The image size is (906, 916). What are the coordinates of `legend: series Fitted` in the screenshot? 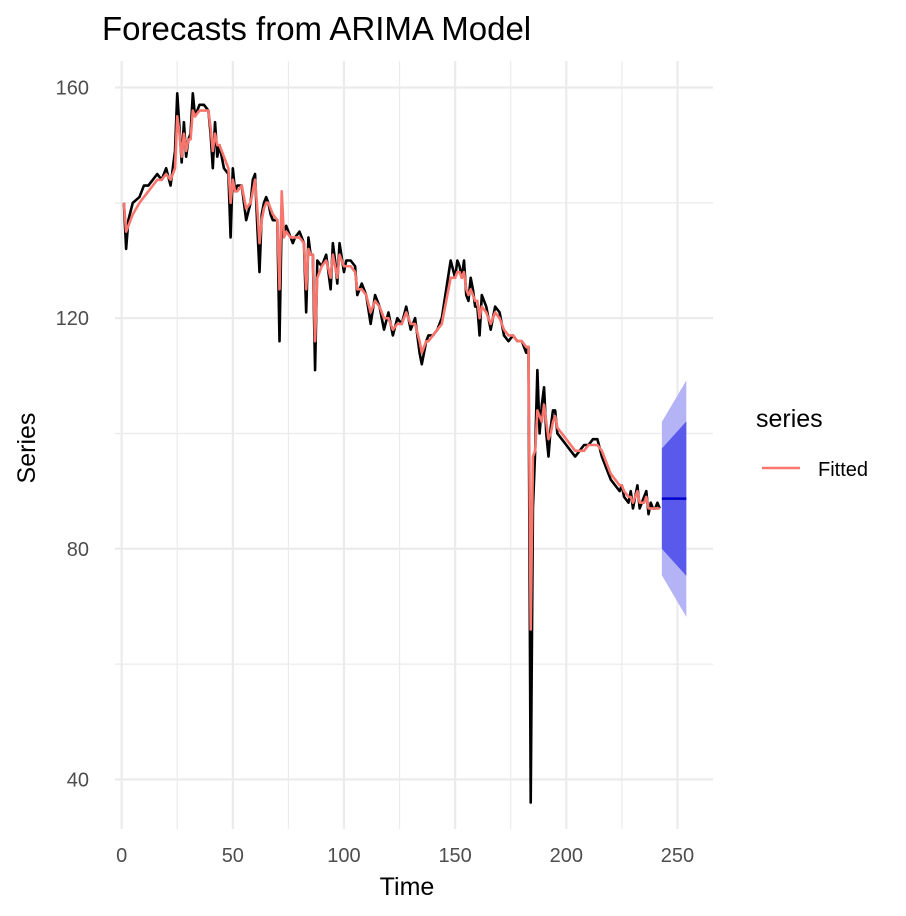 It's located at (812, 443).